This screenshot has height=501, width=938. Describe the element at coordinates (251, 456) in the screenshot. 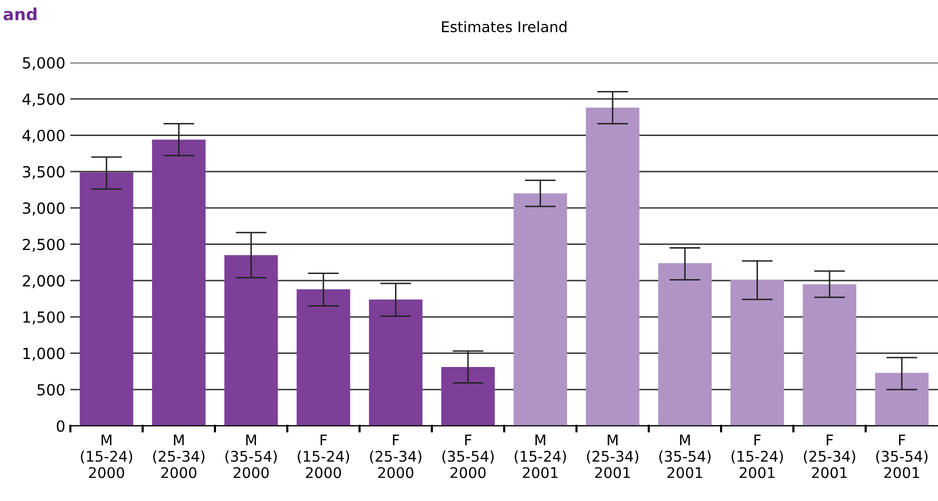

I see `x-tick-label: M (35-54) 2000` at that location.